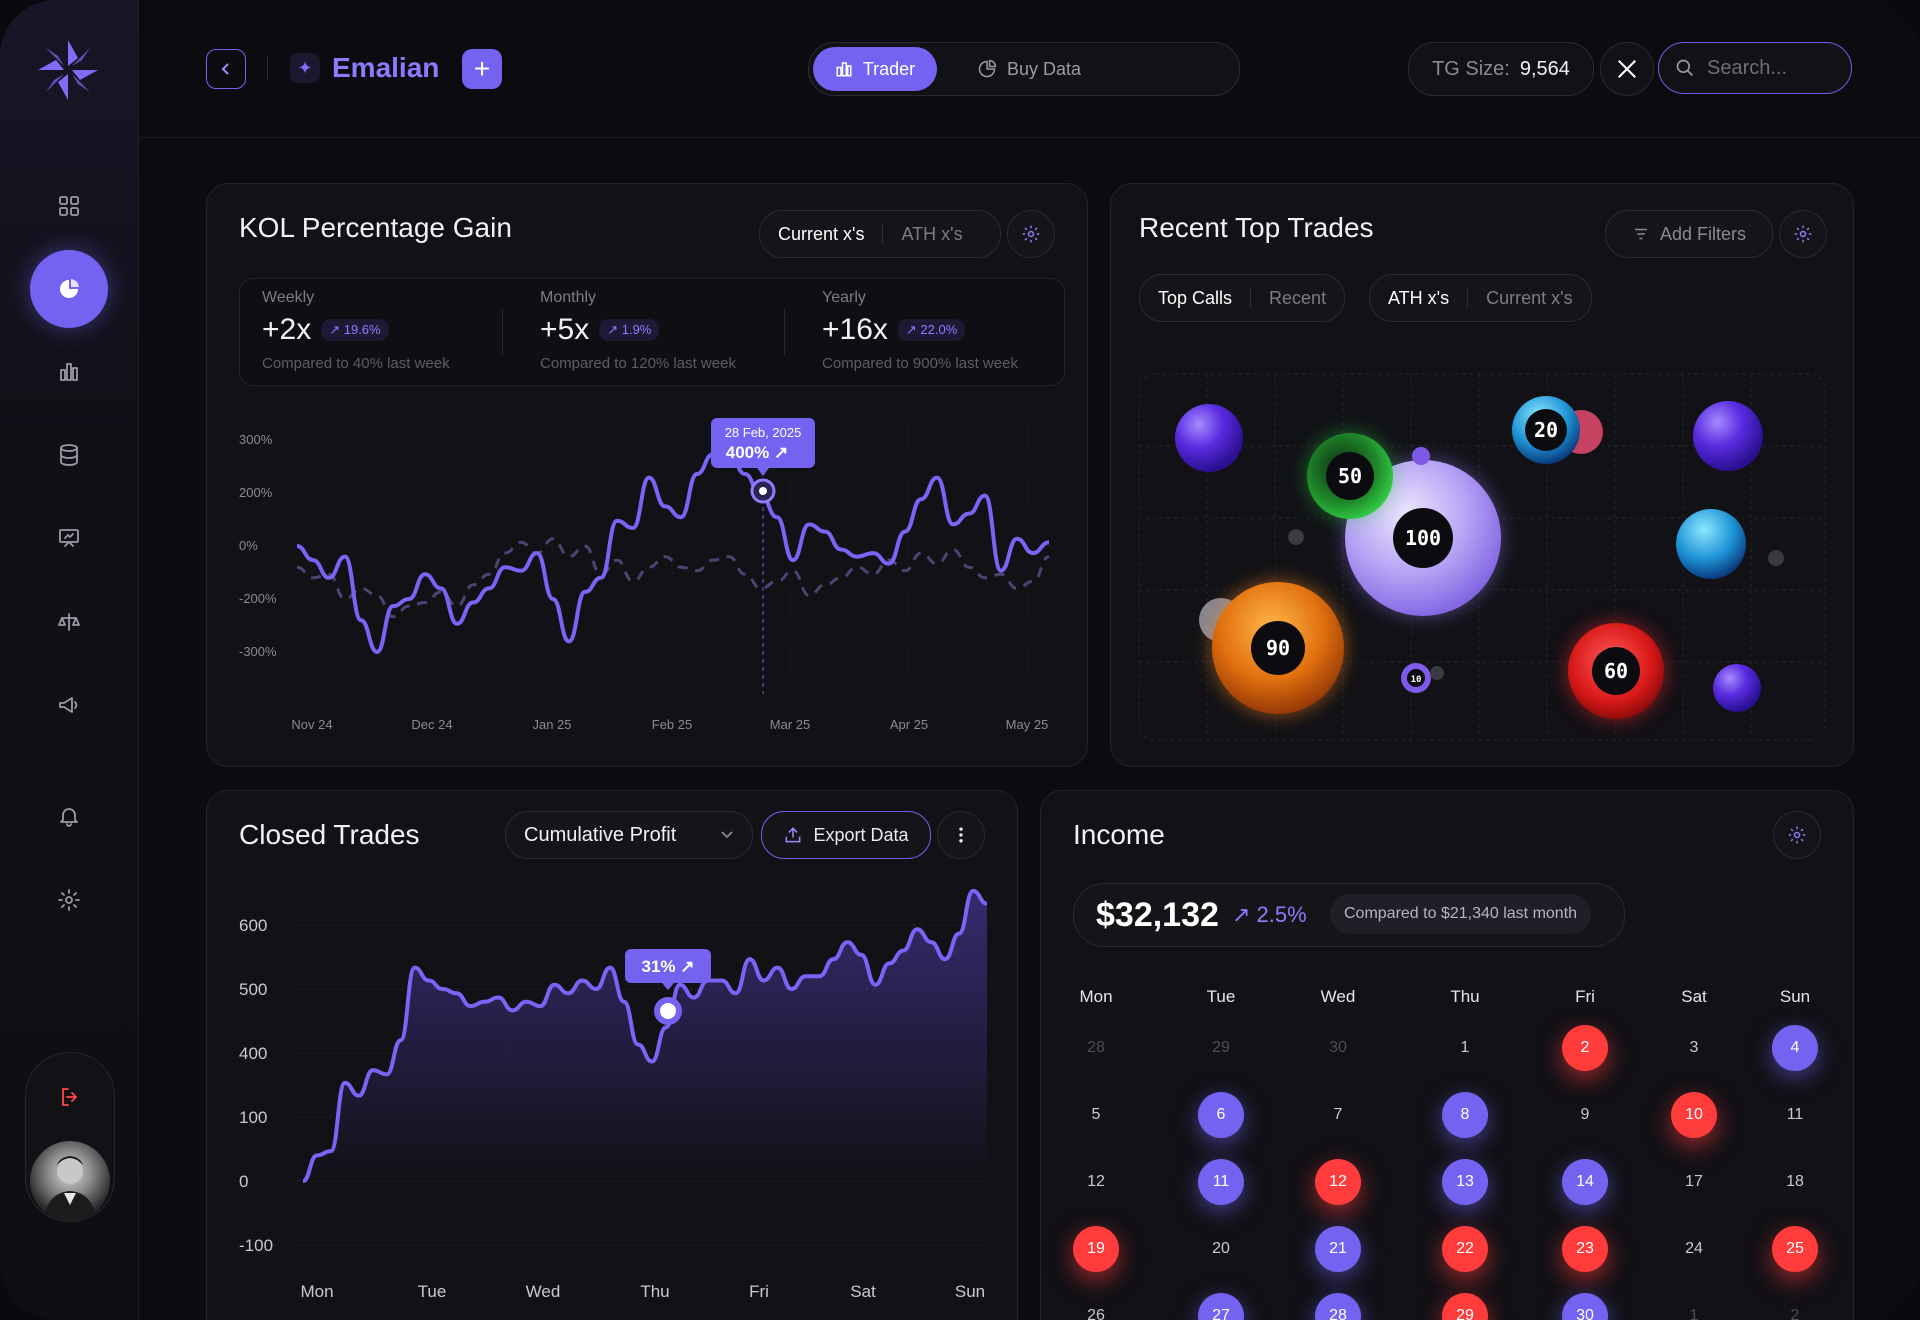 The width and height of the screenshot is (1920, 1320). What do you see at coordinates (600, 834) in the screenshot?
I see `metric-dropdown-label: Cumulative Profit` at bounding box center [600, 834].